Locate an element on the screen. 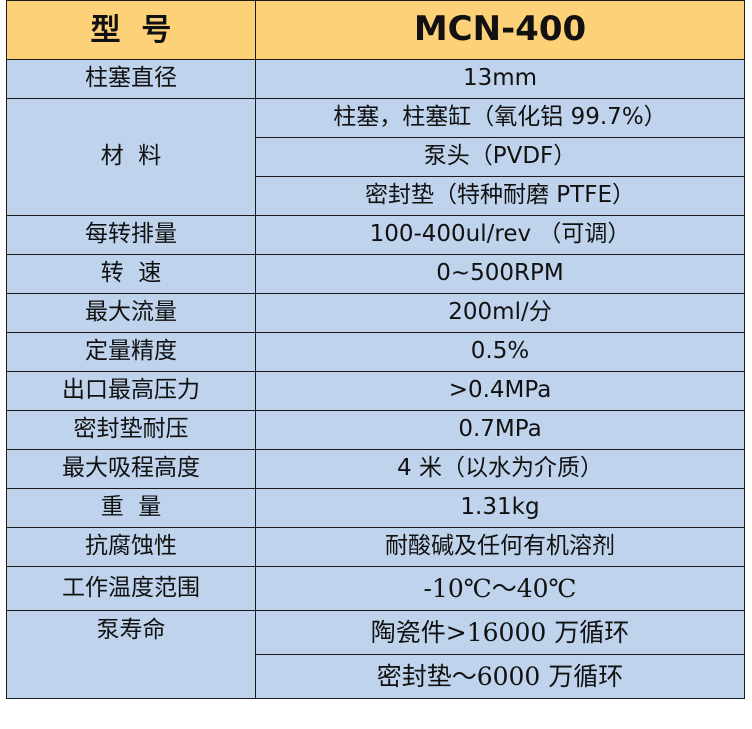 Image resolution: width=752 pixels, height=729 pixels. row-label: 泵寿命 is located at coordinates (131, 654).